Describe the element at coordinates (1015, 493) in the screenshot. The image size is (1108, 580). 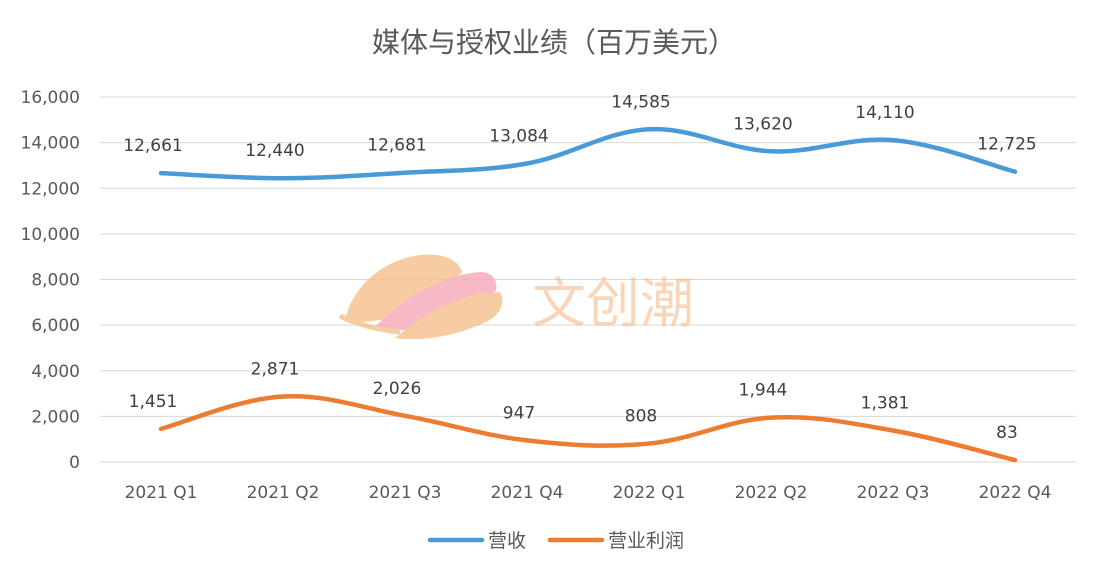
I see `x-tick-label: 2022 Q4` at that location.